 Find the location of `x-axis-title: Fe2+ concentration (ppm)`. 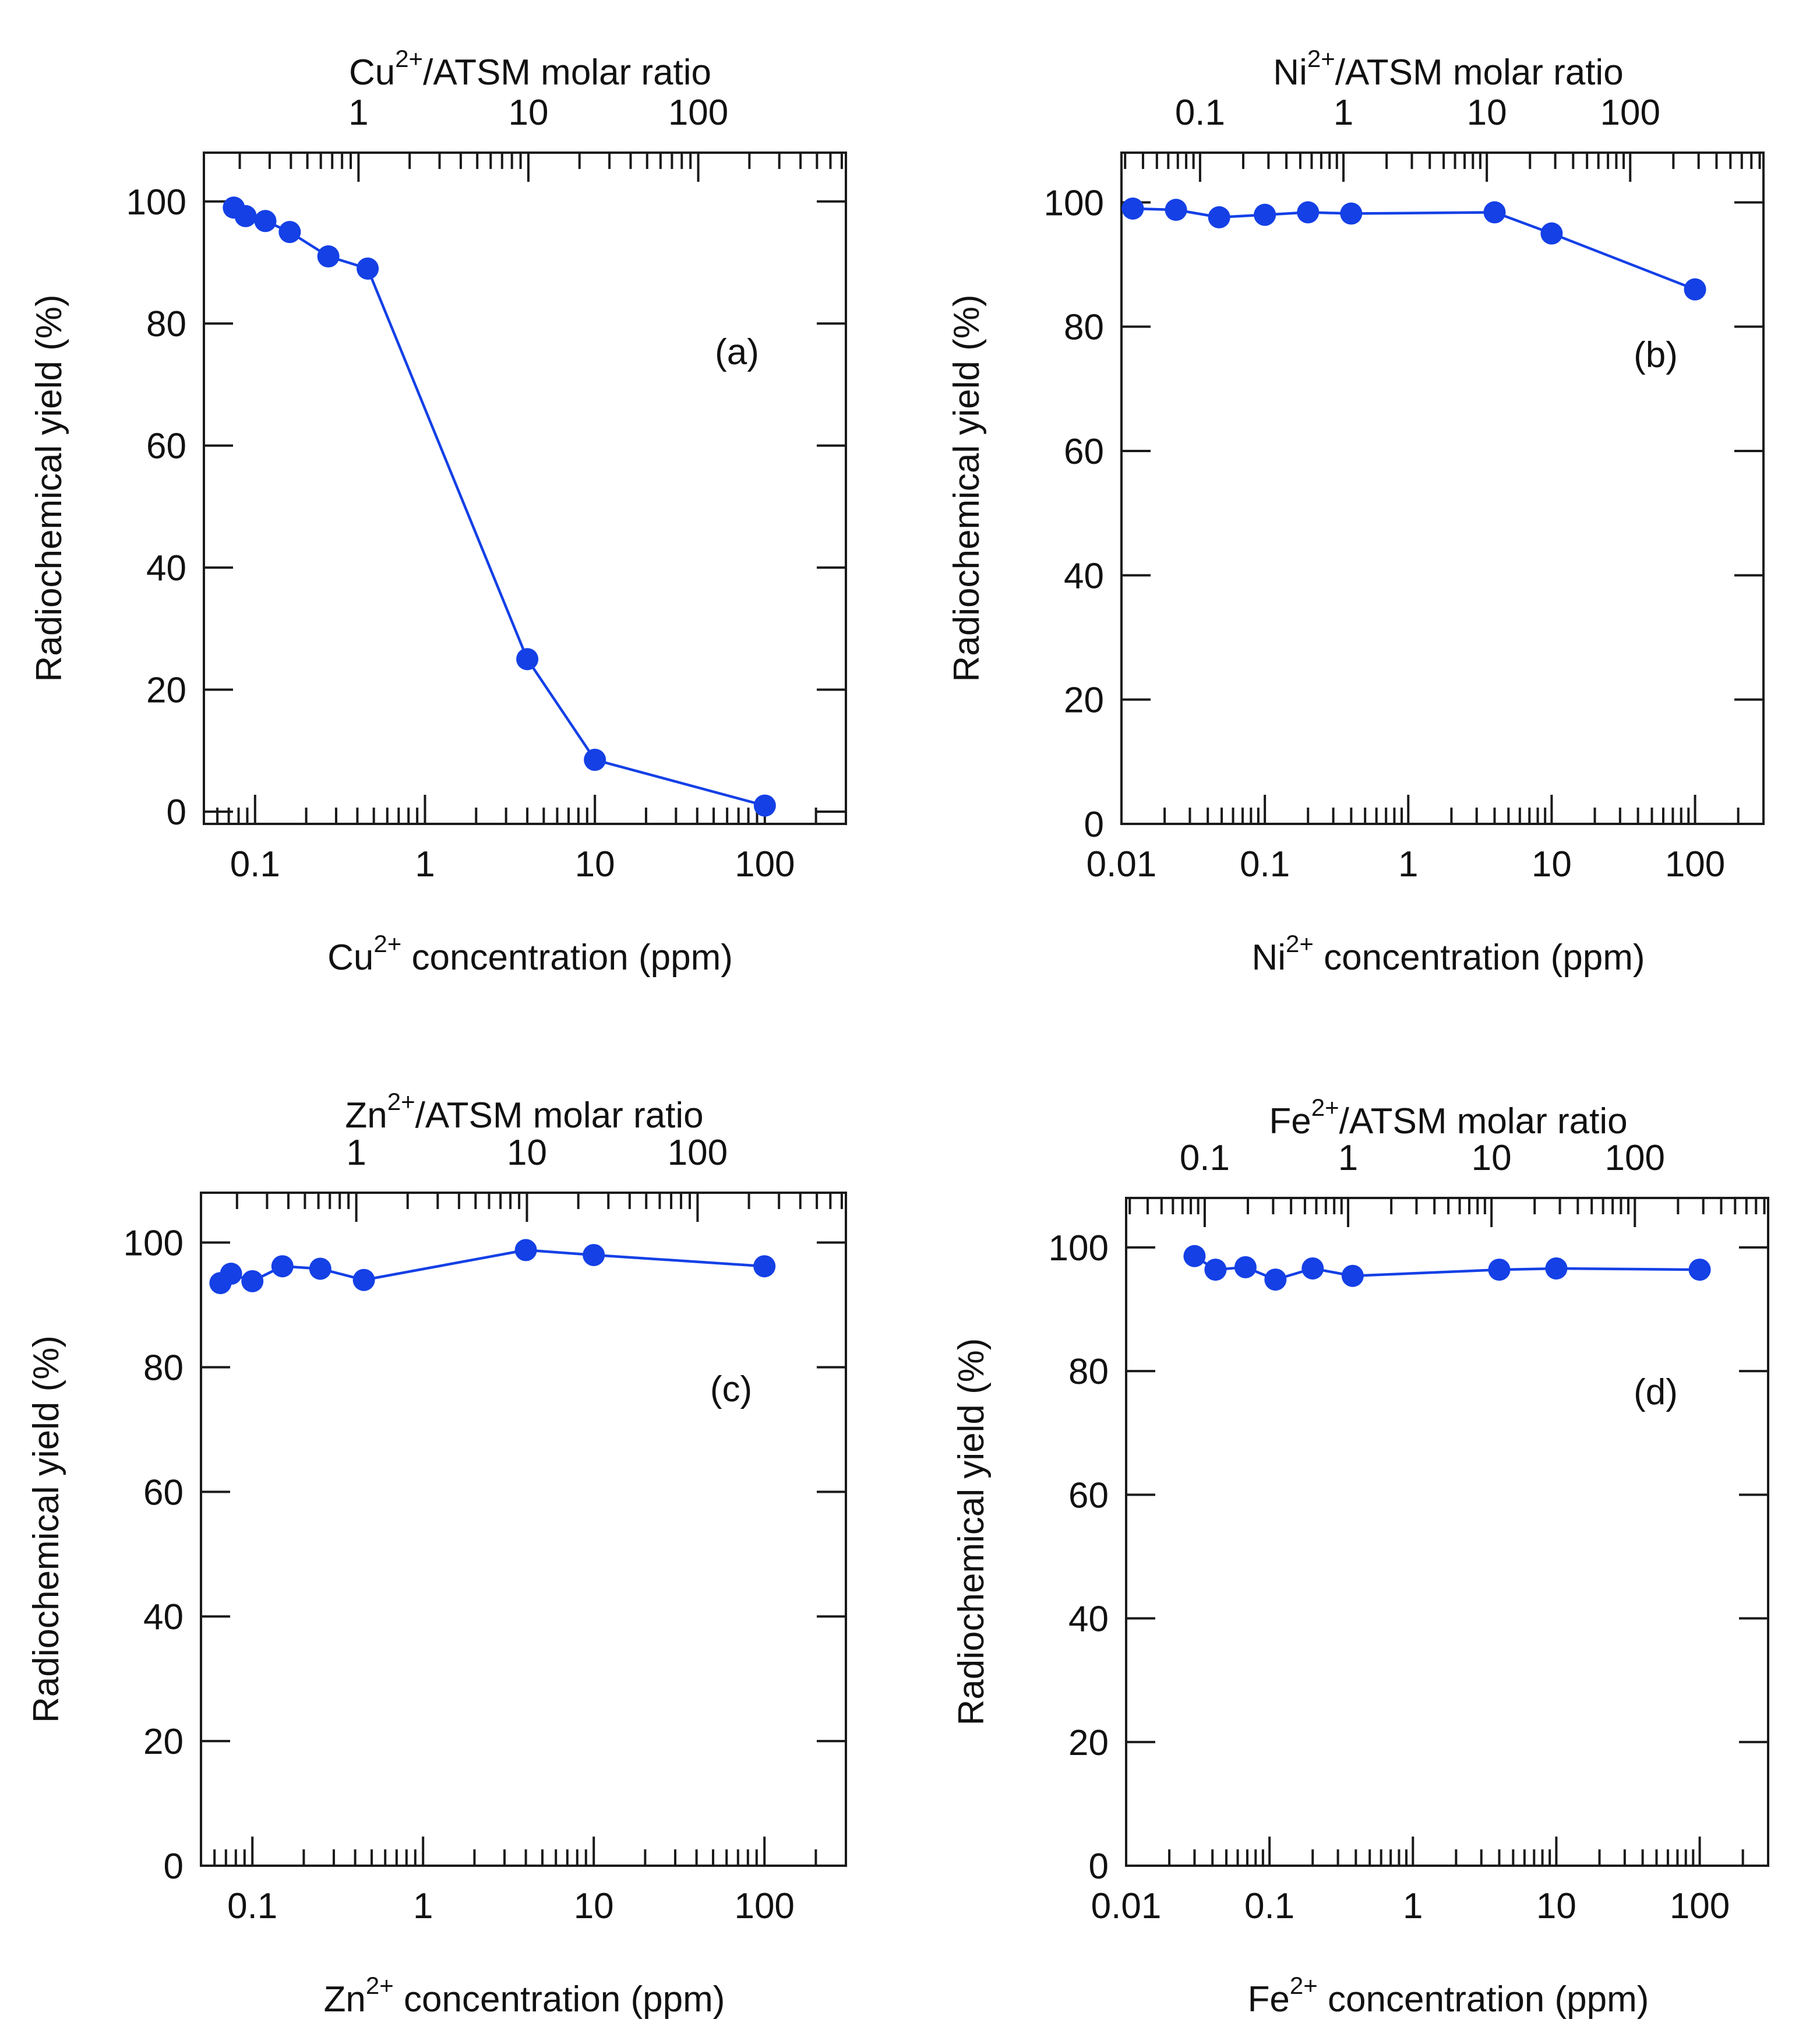

x-axis-title: Fe2+ concentration (ppm) is located at coordinates (1448, 1996).